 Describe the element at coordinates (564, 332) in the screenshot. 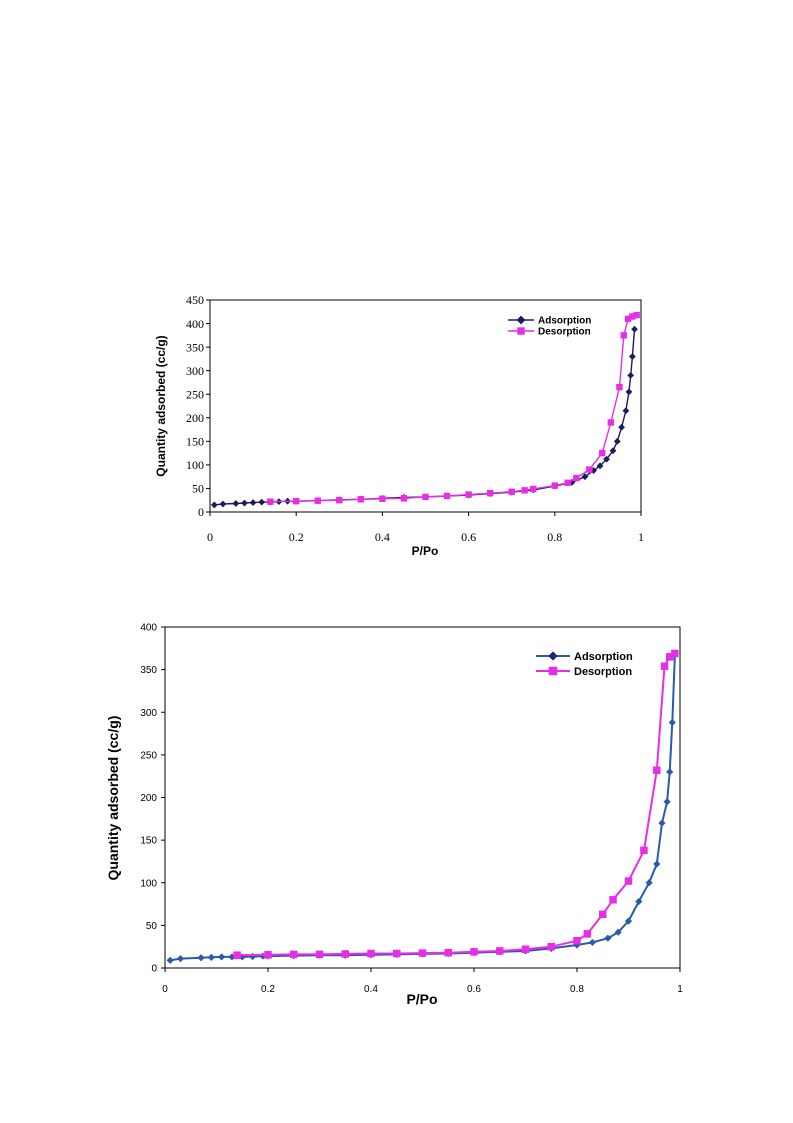

I see `legend-label-desorption: Desorption` at that location.